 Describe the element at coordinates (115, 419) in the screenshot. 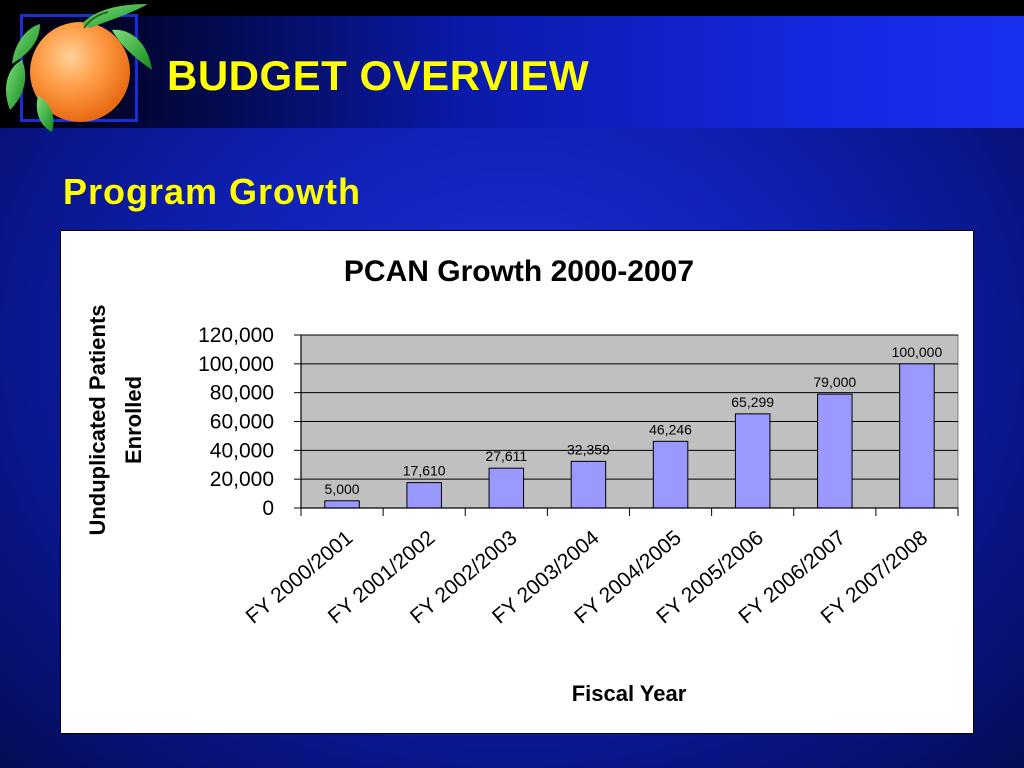

I see `y-axis-title: Unduplicated Patients Enrolled` at that location.